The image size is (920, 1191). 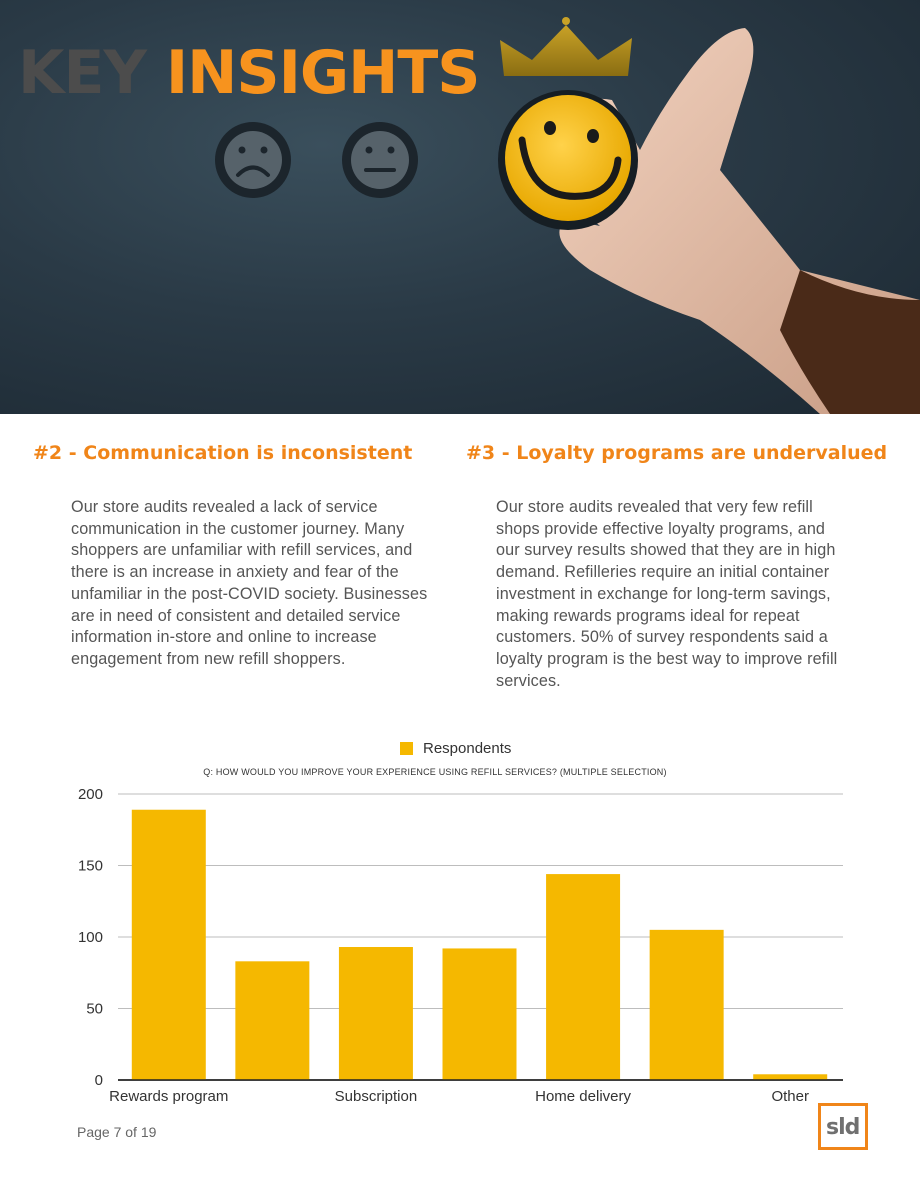 I want to click on y-tick-label: 100, so click(x=90, y=937).